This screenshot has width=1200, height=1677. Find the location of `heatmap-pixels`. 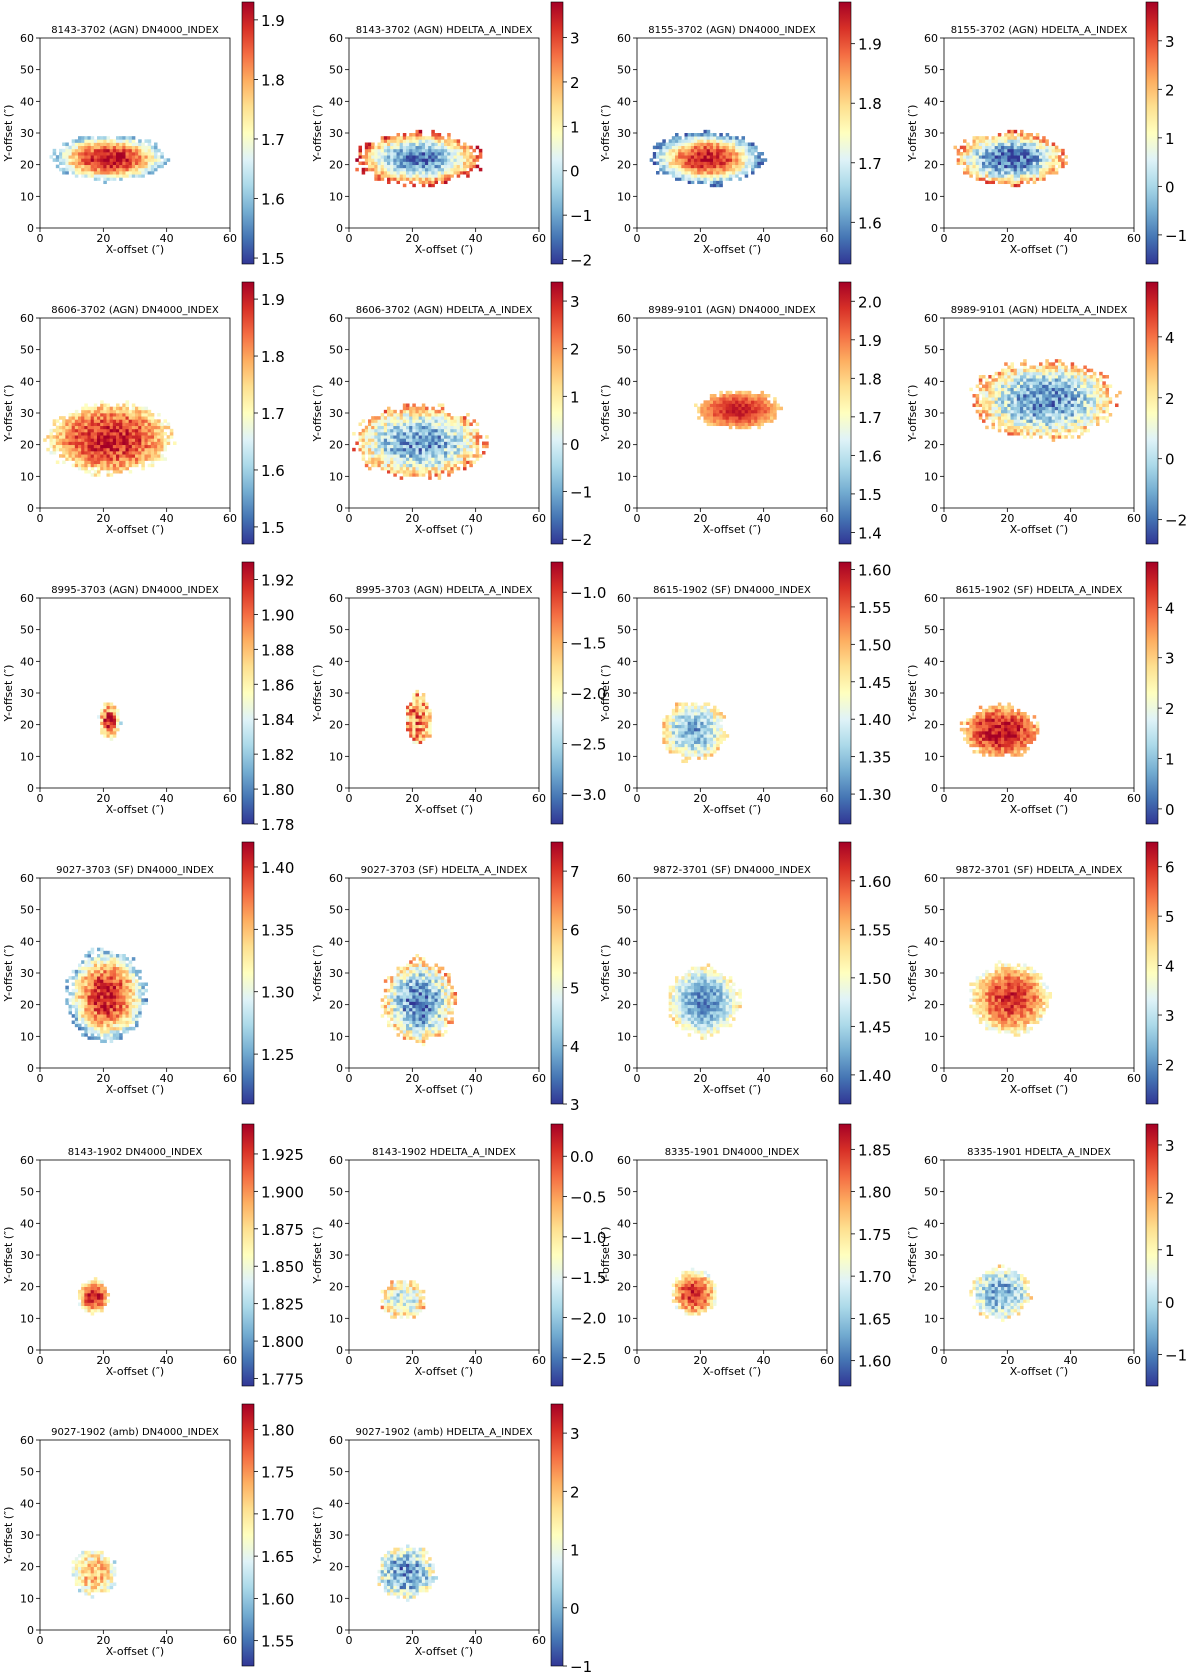

heatmap-pixels is located at coordinates (1010, 158).